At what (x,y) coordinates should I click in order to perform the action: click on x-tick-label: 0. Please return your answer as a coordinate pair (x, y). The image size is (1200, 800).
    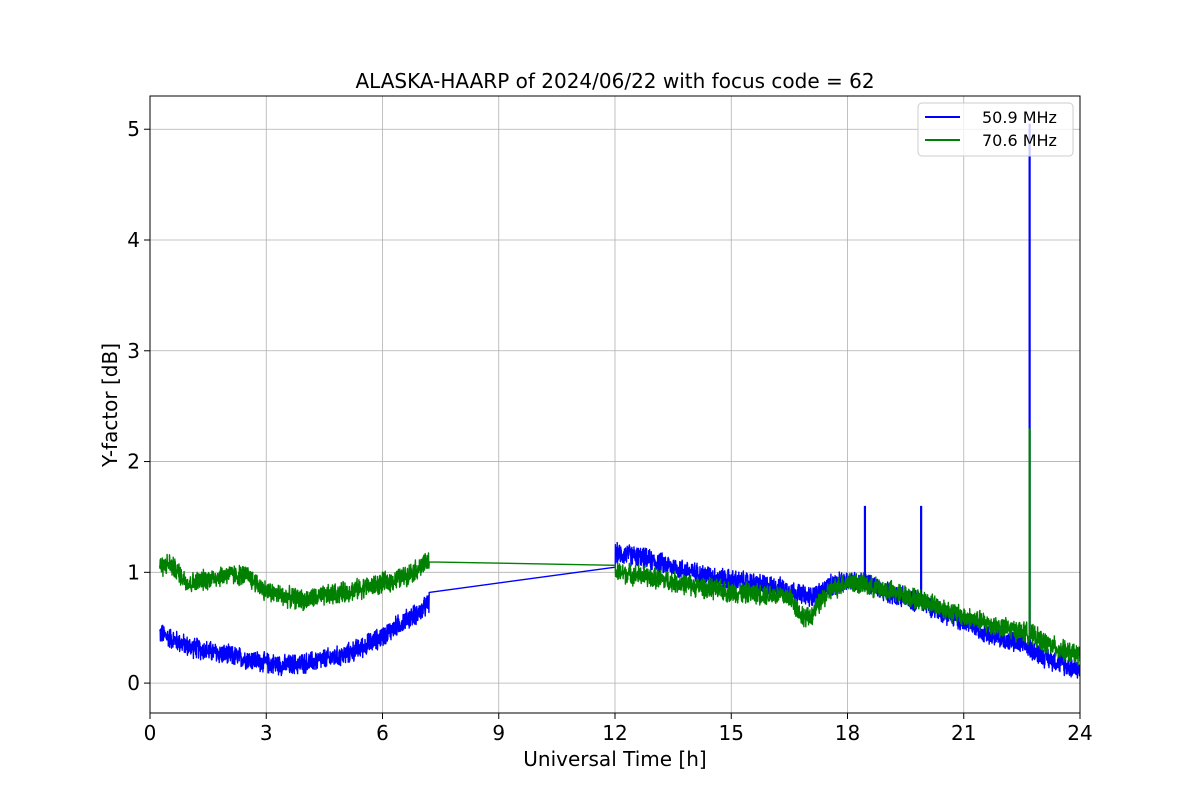
    Looking at the image, I should click on (150, 733).